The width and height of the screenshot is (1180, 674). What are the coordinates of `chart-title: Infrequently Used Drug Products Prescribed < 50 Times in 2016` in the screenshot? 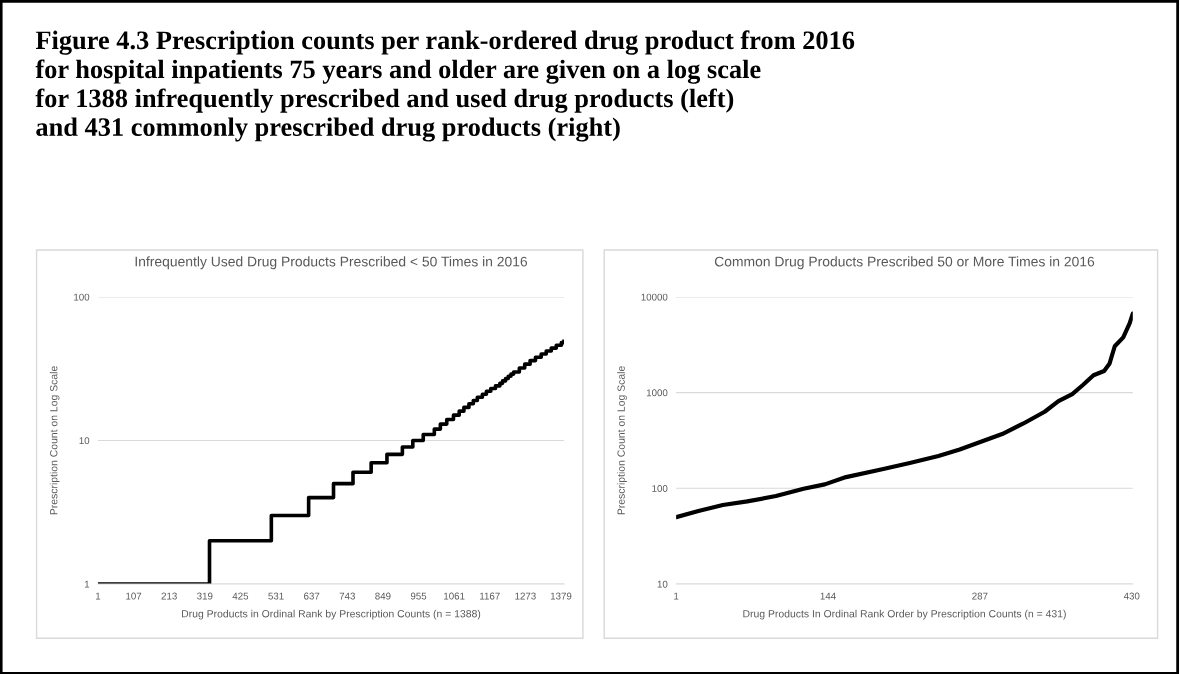 It's located at (331, 263).